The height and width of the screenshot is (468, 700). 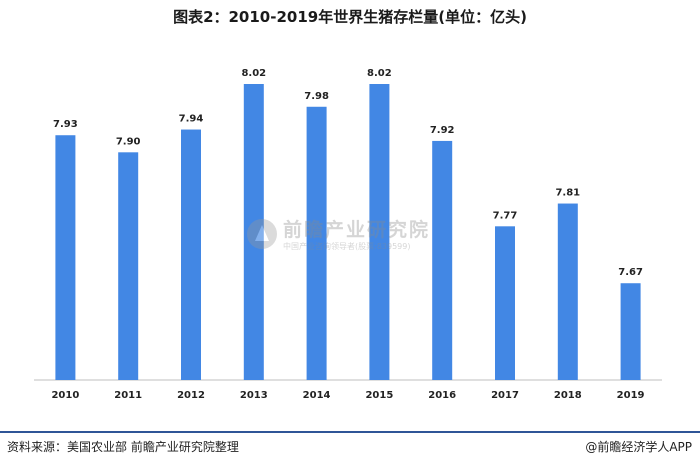 I want to click on watermark-logo-icon, so click(x=262, y=234).